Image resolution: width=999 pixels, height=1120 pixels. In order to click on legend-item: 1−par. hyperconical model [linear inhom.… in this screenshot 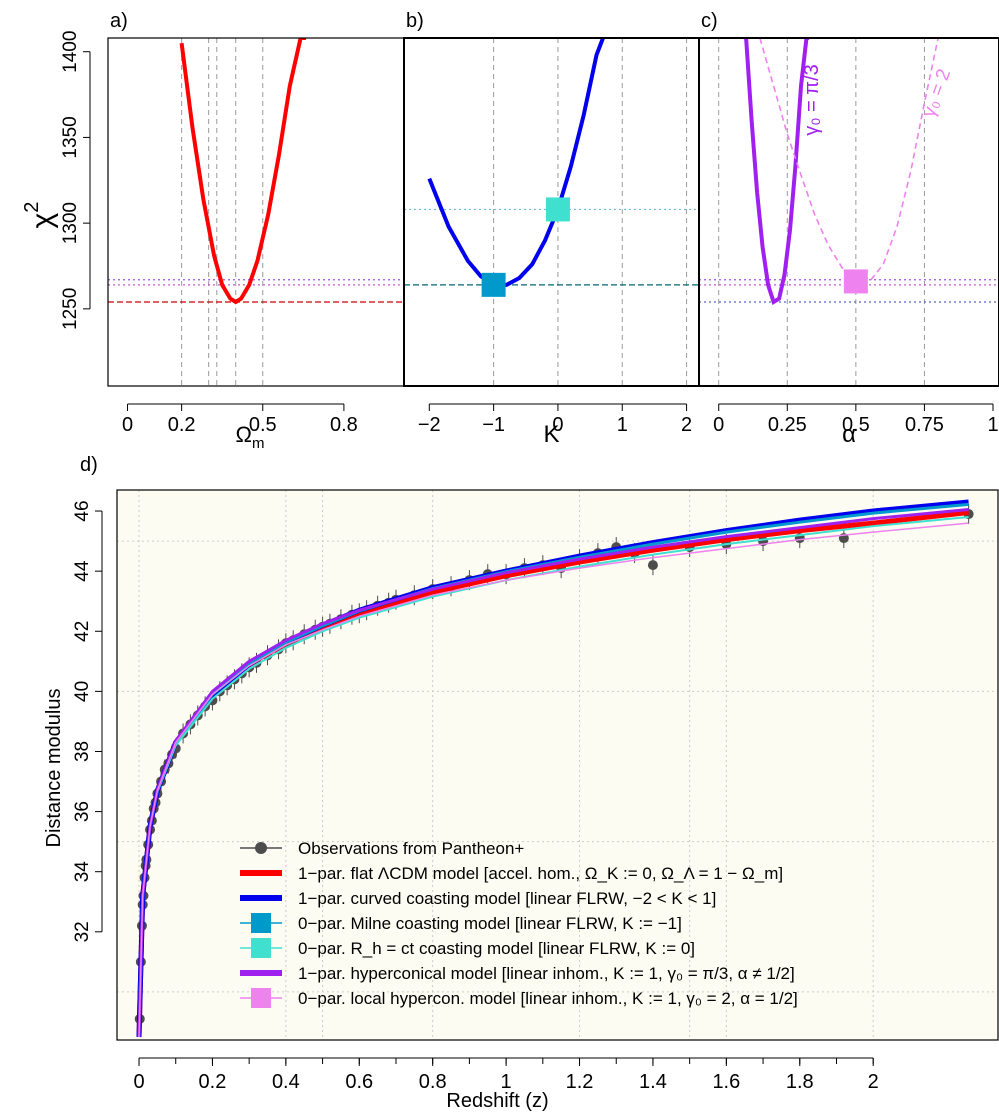, I will do `click(517, 973)`.